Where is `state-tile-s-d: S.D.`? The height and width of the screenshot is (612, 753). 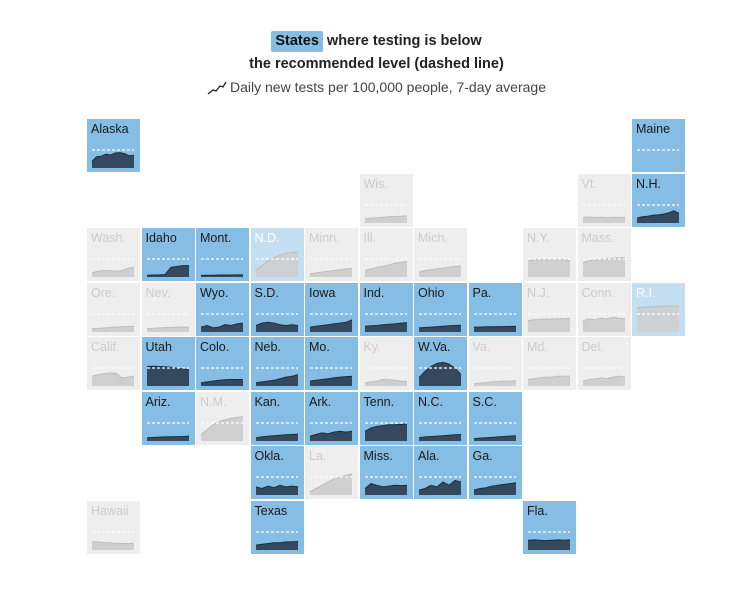
state-tile-s-d: S.D. is located at coordinates (277, 309).